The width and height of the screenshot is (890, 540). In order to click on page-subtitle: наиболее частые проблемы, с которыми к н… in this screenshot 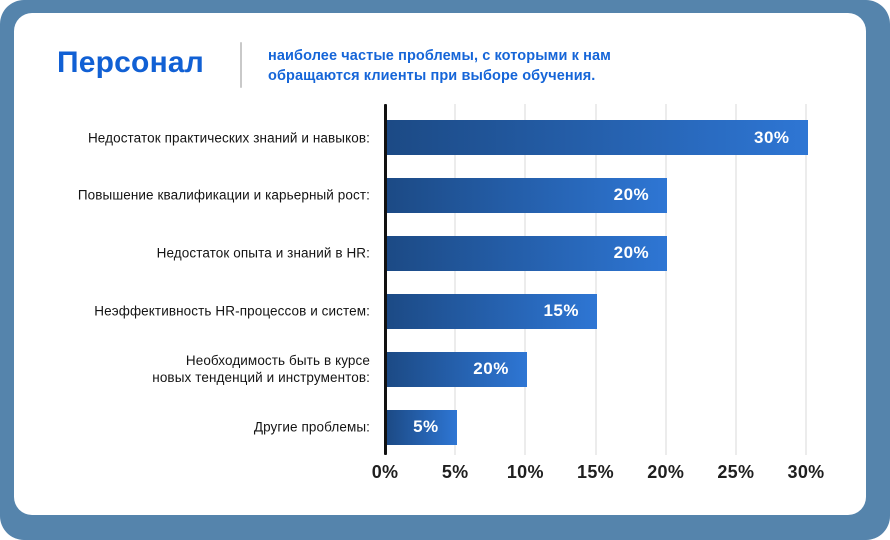, I will do `click(439, 66)`.